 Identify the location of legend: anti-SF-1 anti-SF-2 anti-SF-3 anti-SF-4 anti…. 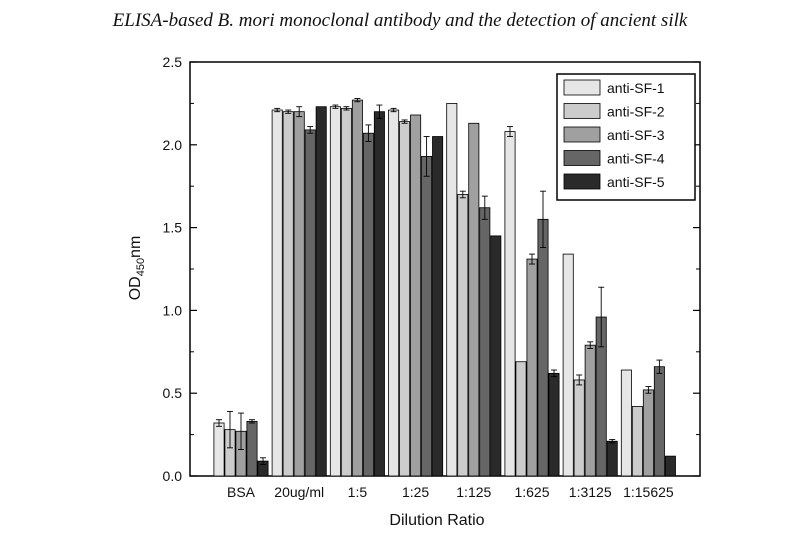
(626, 137).